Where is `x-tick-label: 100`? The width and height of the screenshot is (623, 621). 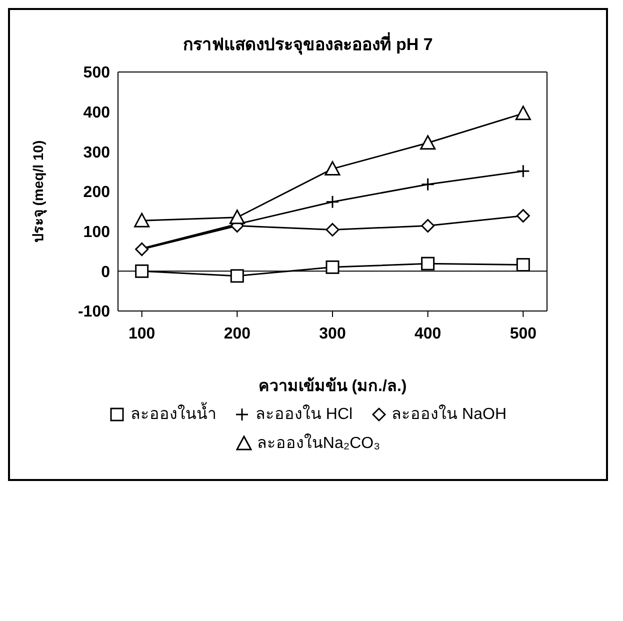
x-tick-label: 100 is located at coordinates (142, 333).